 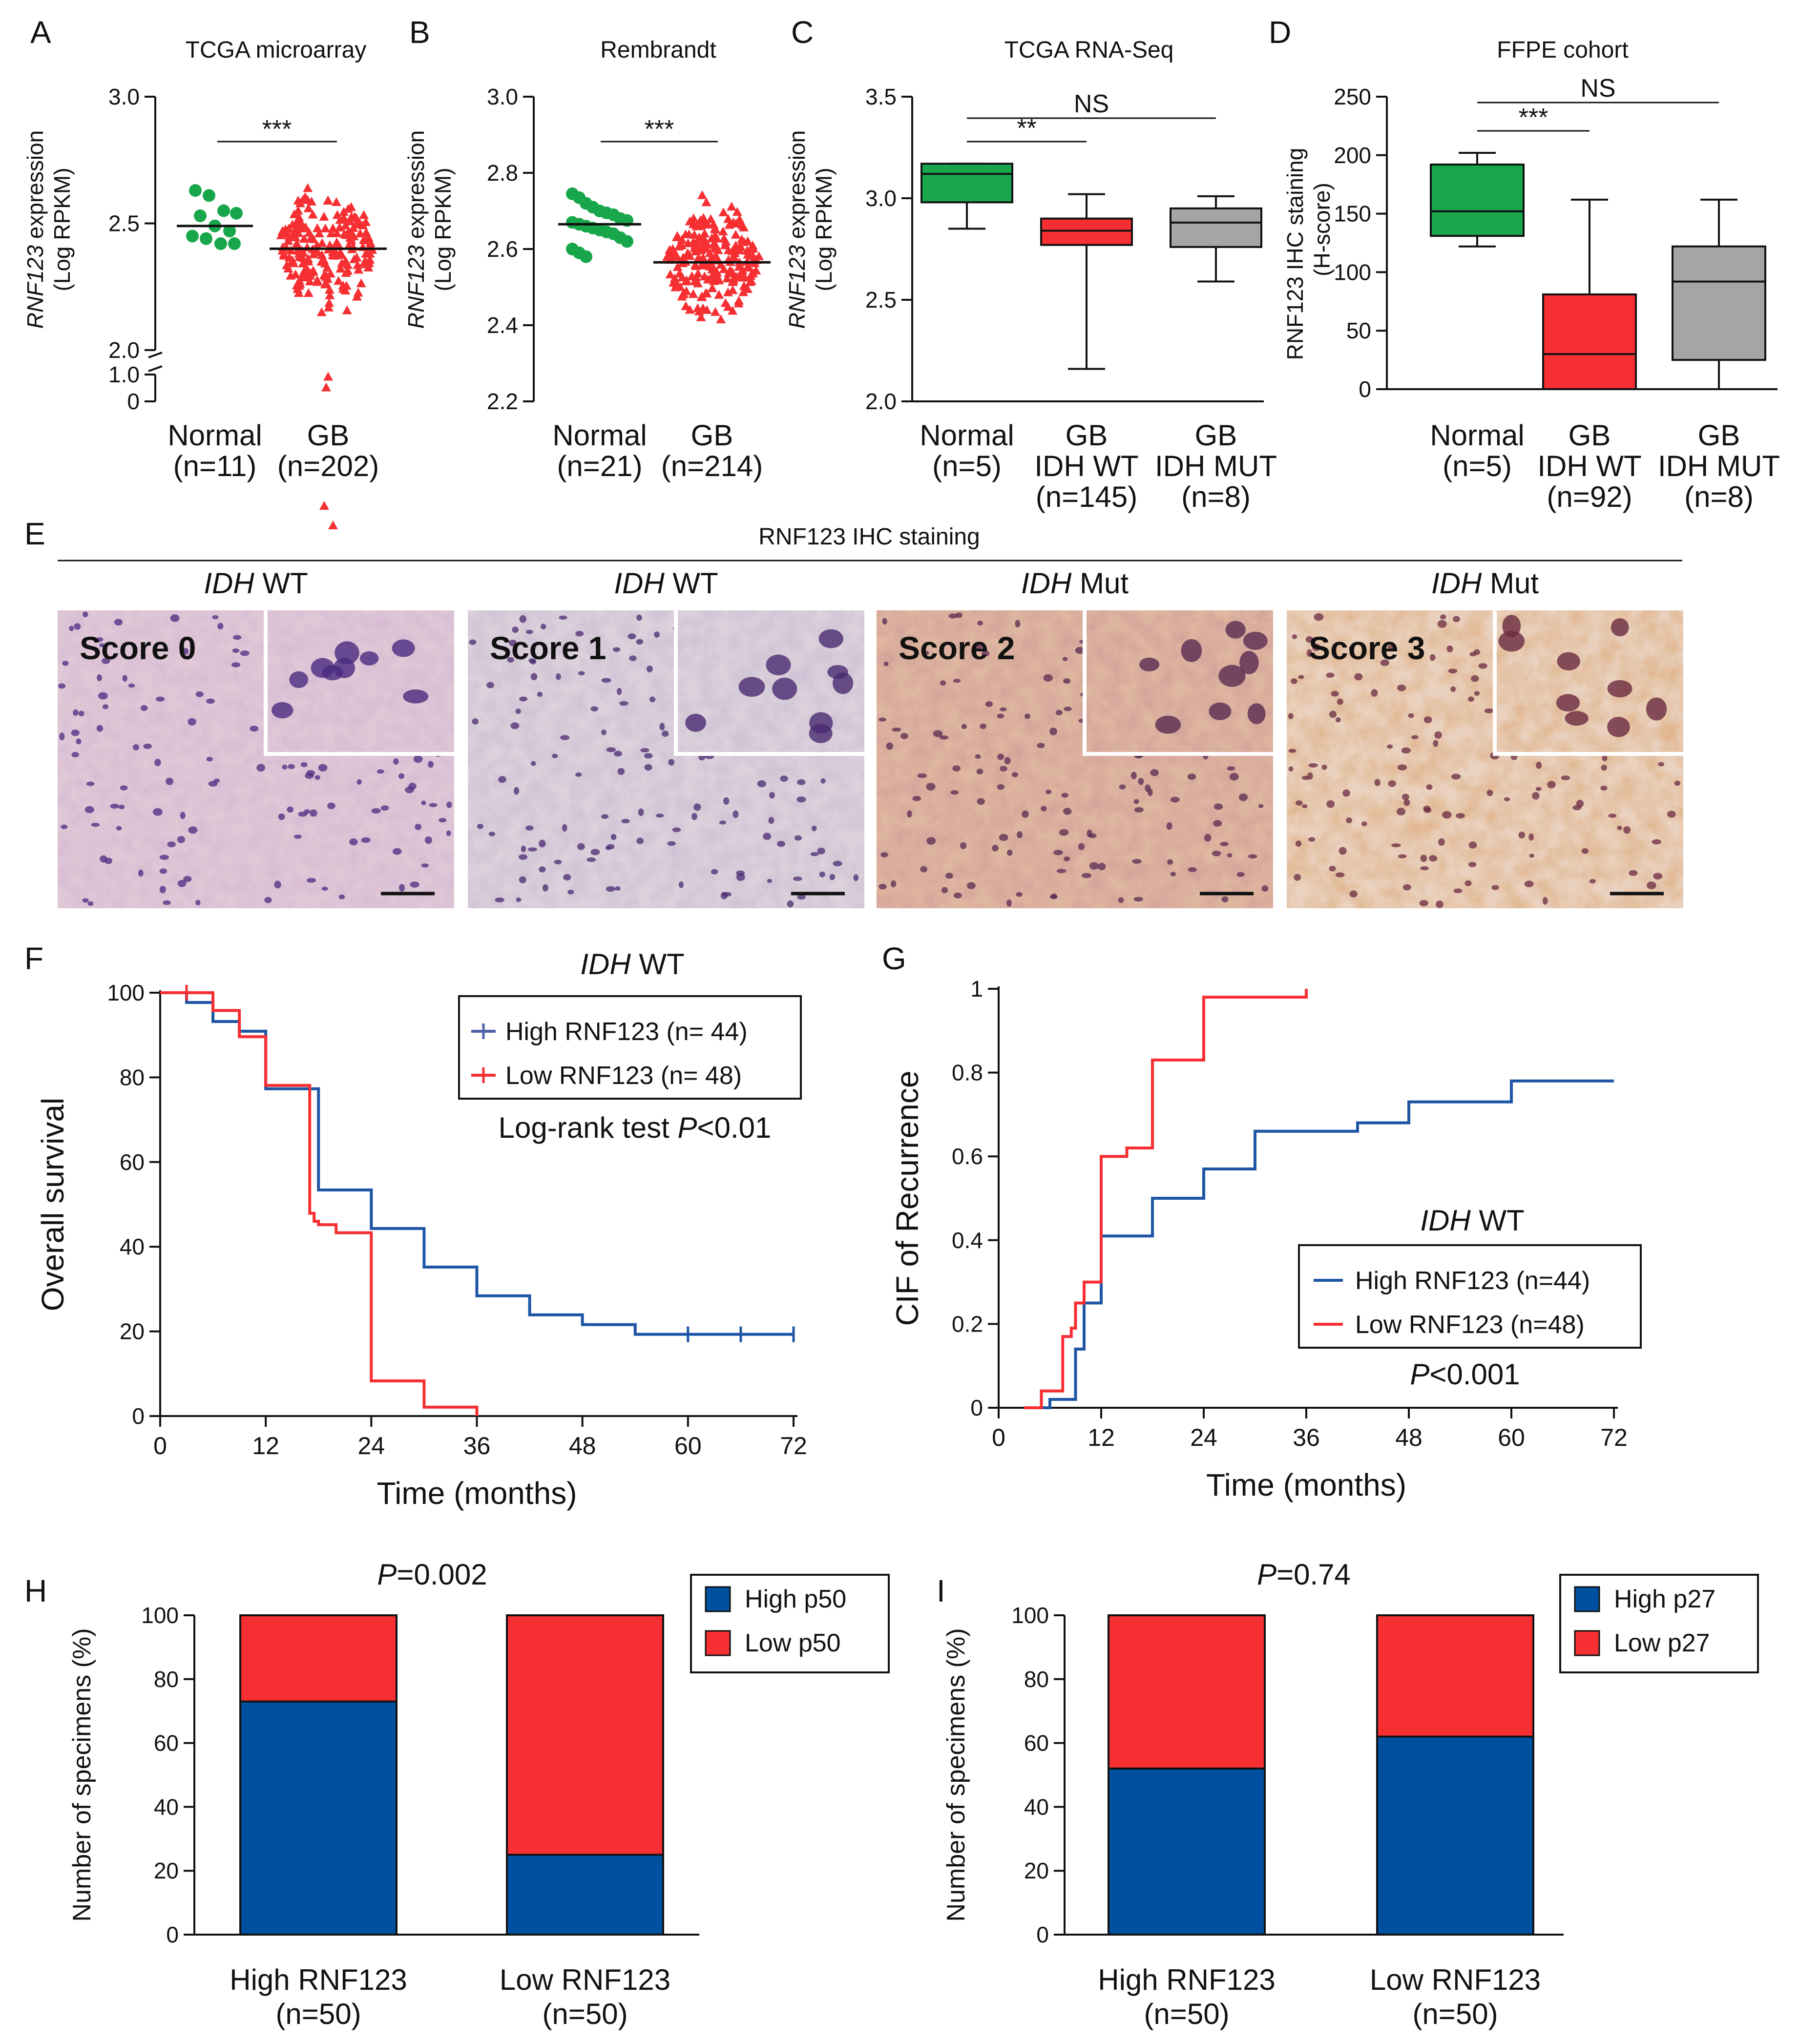 I want to click on panel-b-y-tick-label: 2.8, so click(x=502, y=173).